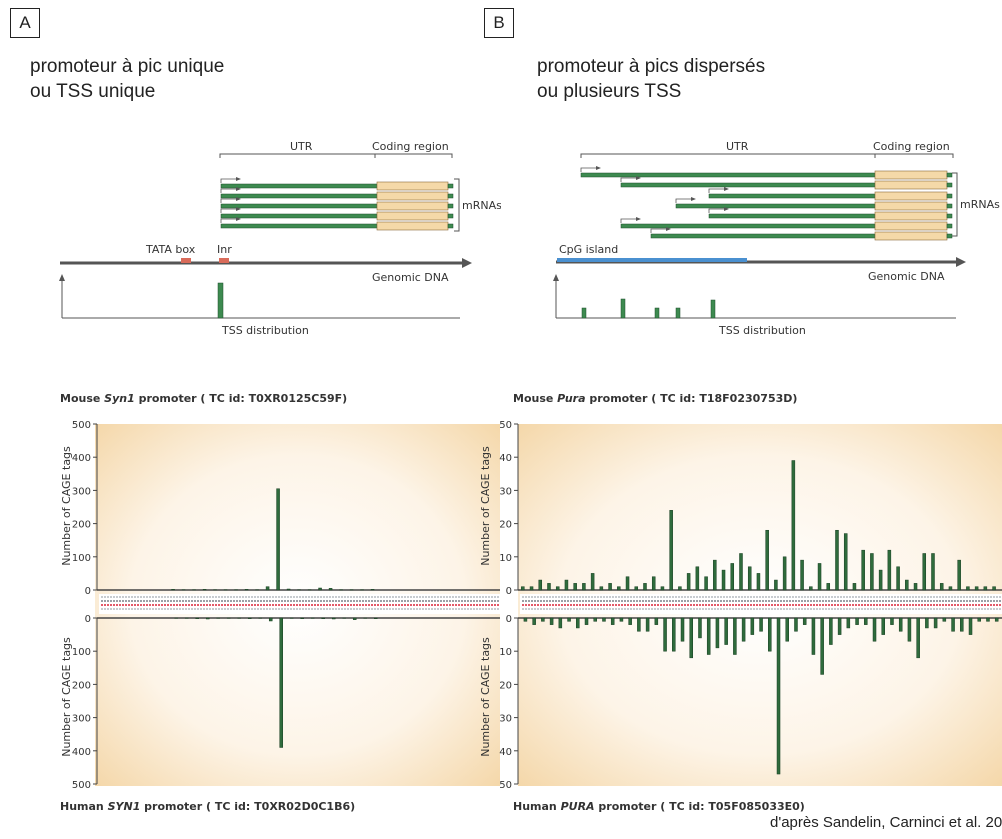 This screenshot has width=1002, height=839. I want to click on mrna-utr, so click(728, 175).